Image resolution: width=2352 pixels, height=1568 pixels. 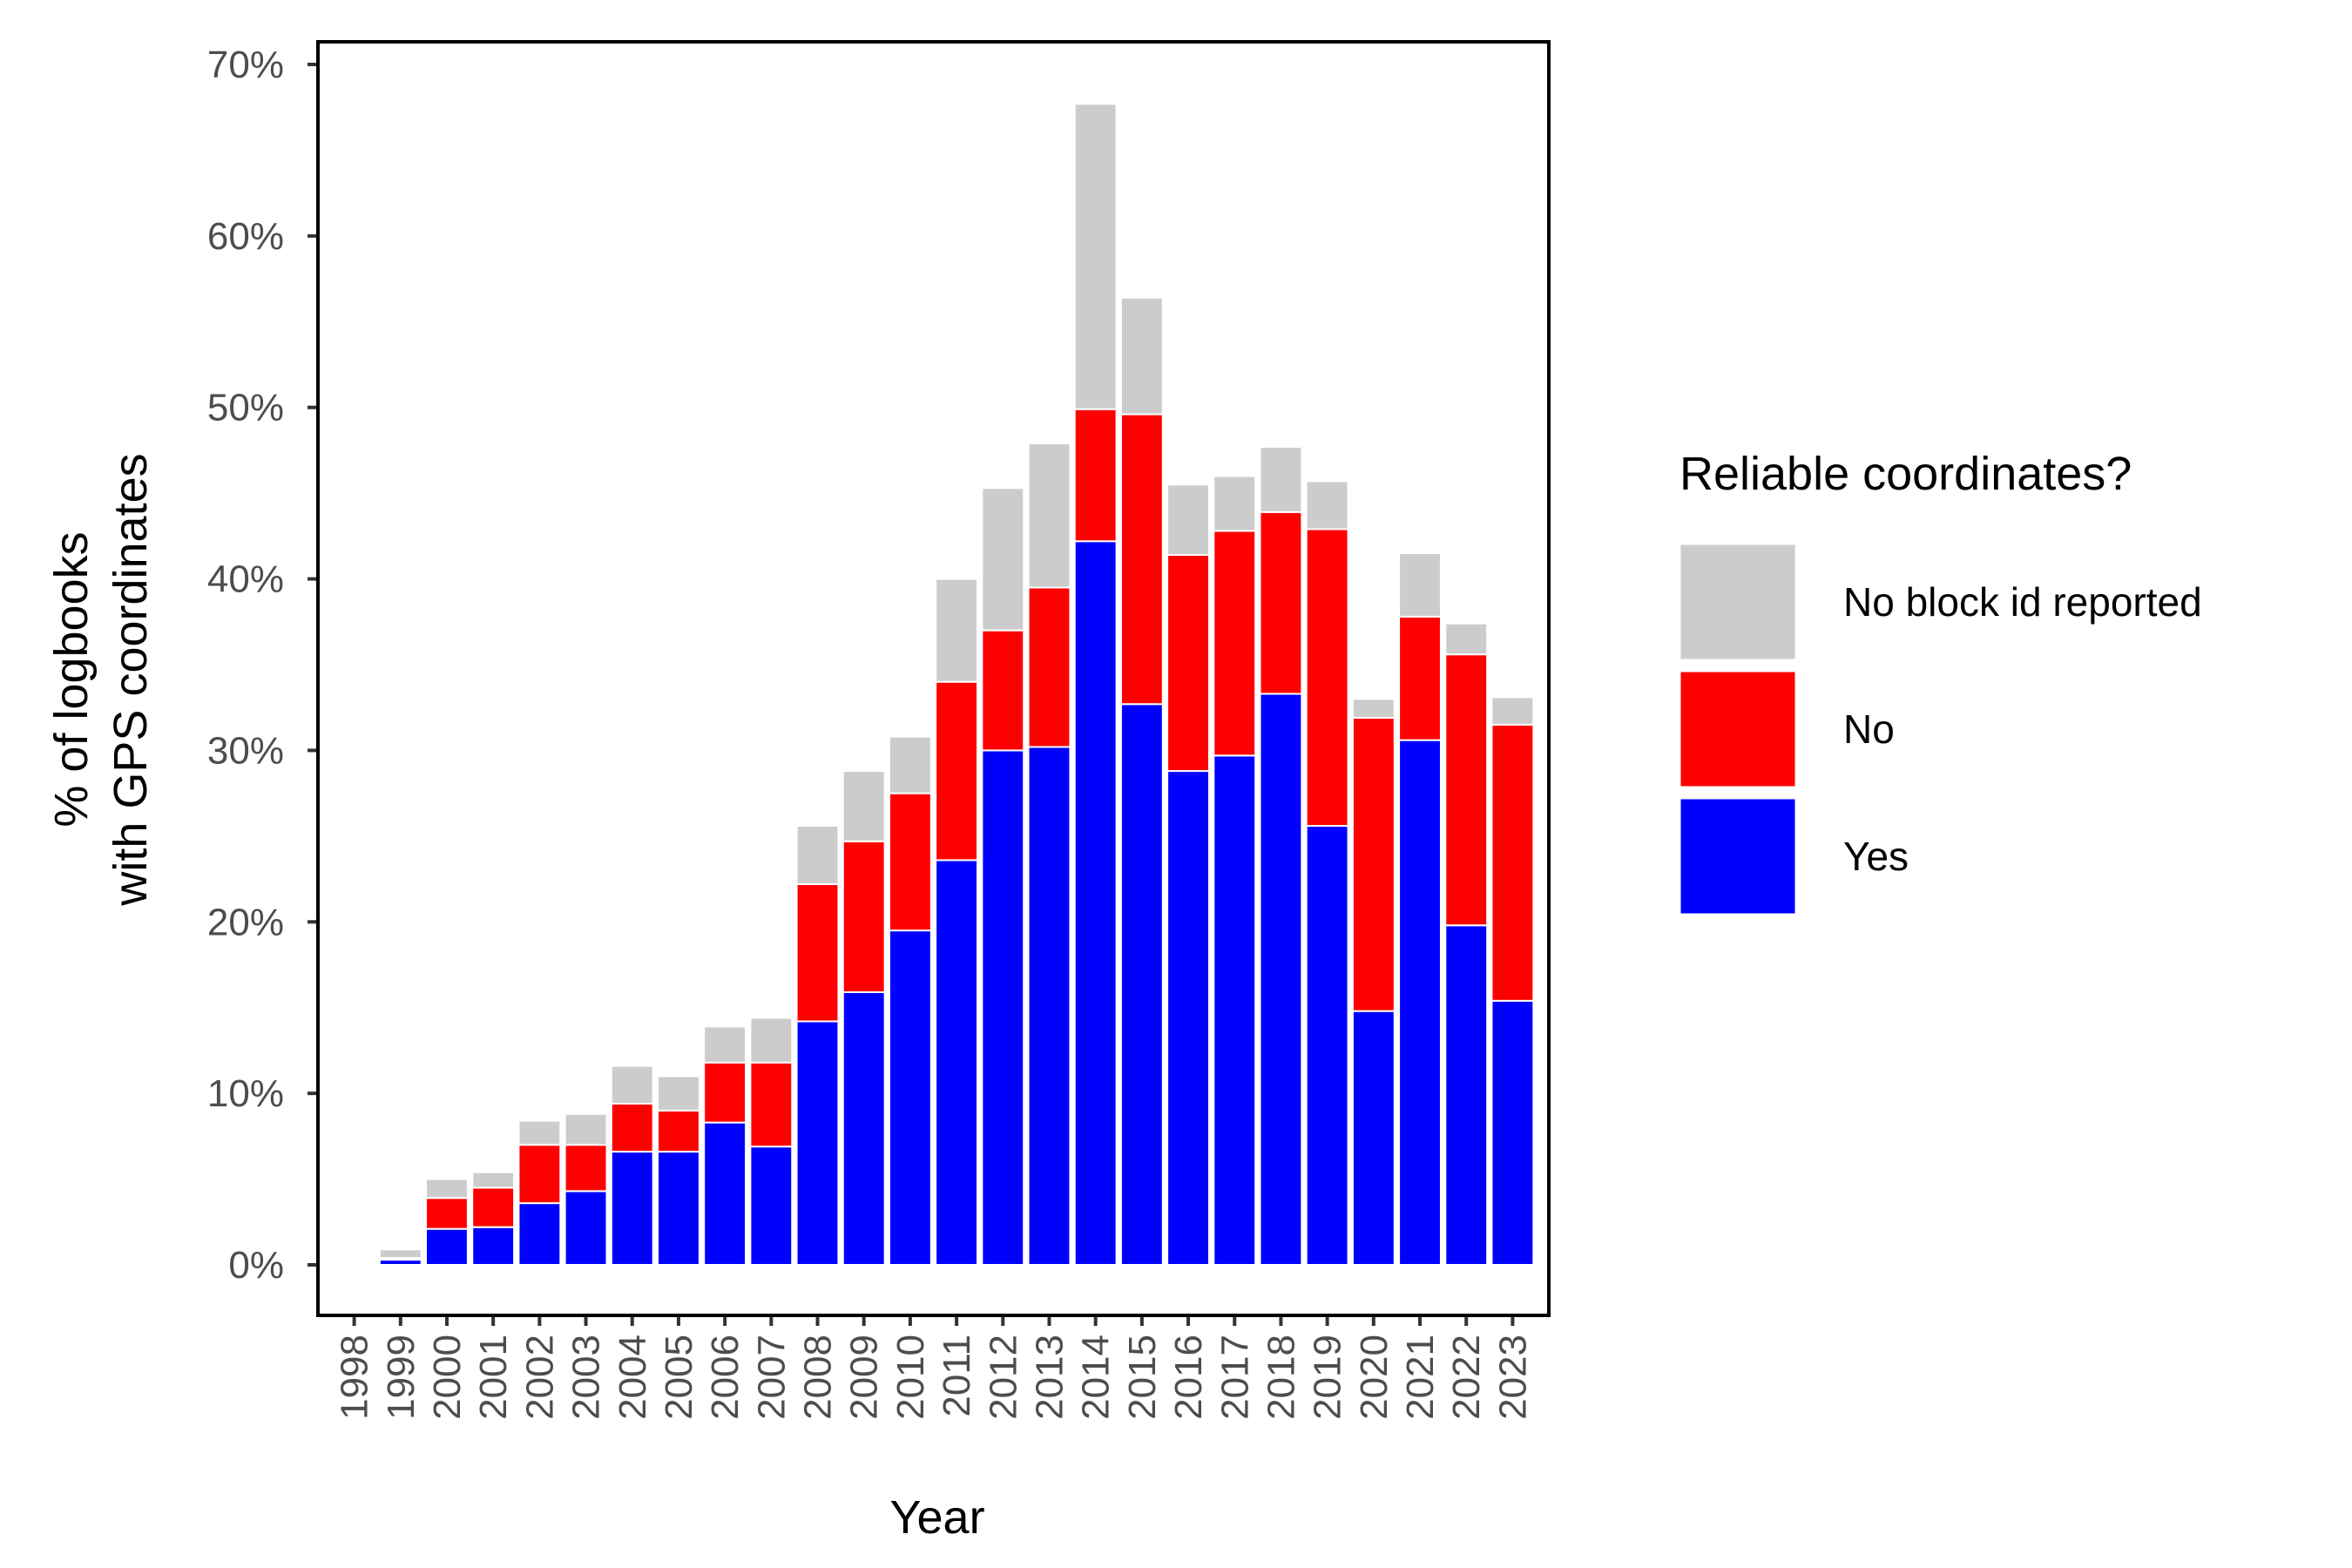 What do you see at coordinates (632, 1127) in the screenshot?
I see `bar-2004-no` at bounding box center [632, 1127].